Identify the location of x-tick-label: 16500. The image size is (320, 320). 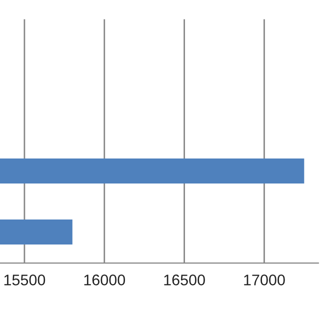
(184, 280).